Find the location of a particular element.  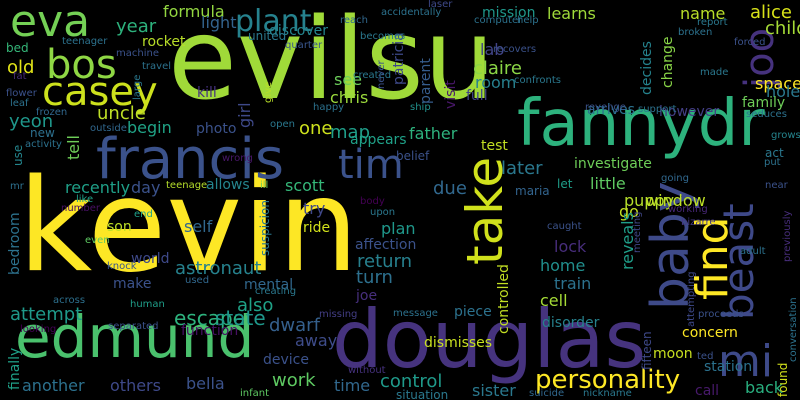

word-bizarre: bizarre is located at coordinates (698, 222).